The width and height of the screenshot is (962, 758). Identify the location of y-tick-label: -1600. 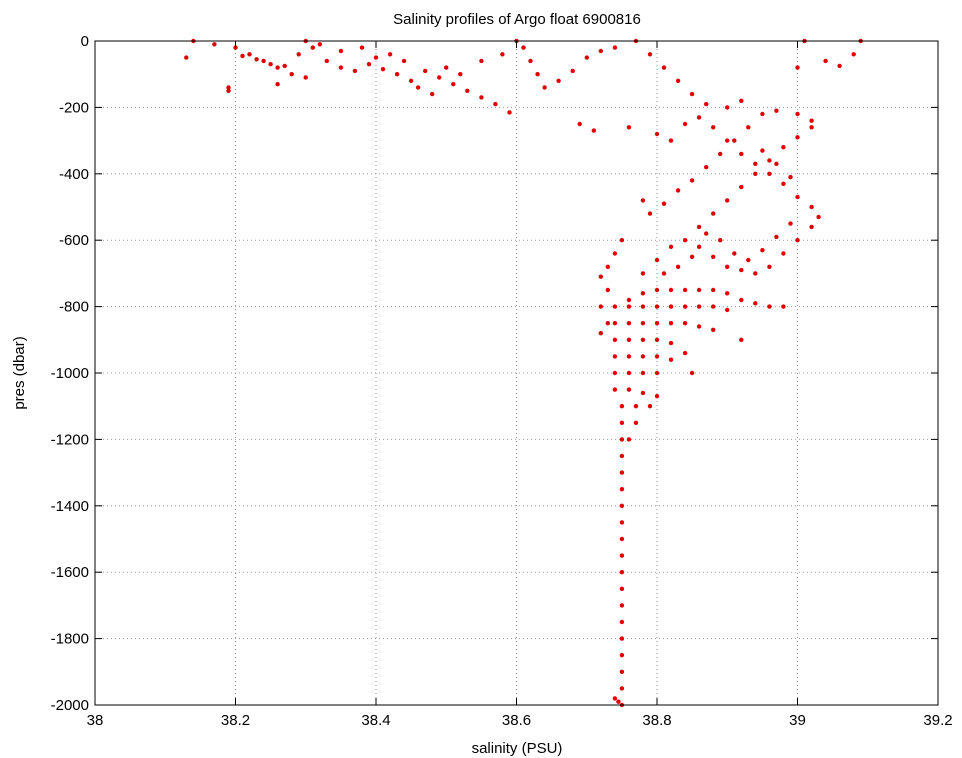
(70, 572).